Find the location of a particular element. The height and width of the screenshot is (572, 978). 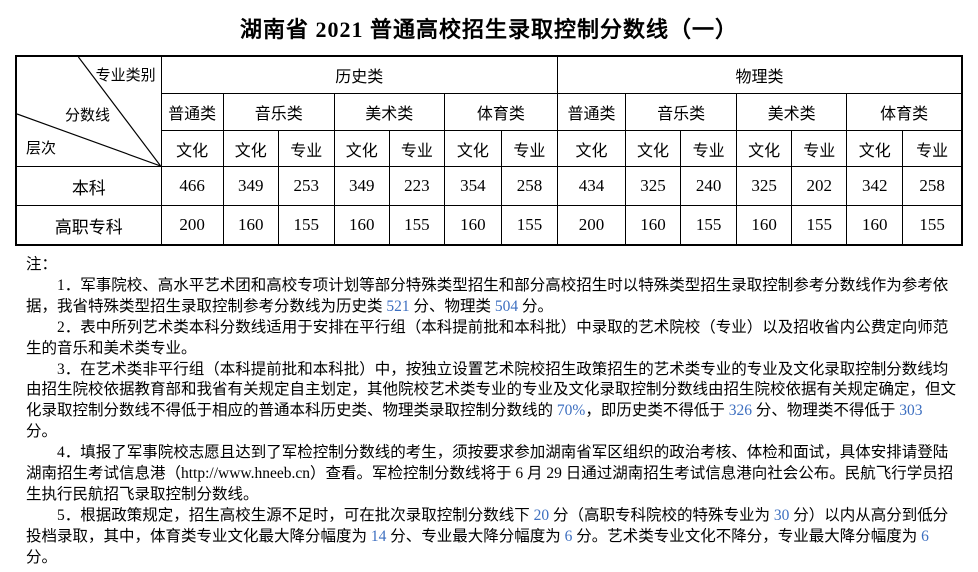

score-cell: 240 is located at coordinates (709, 186).